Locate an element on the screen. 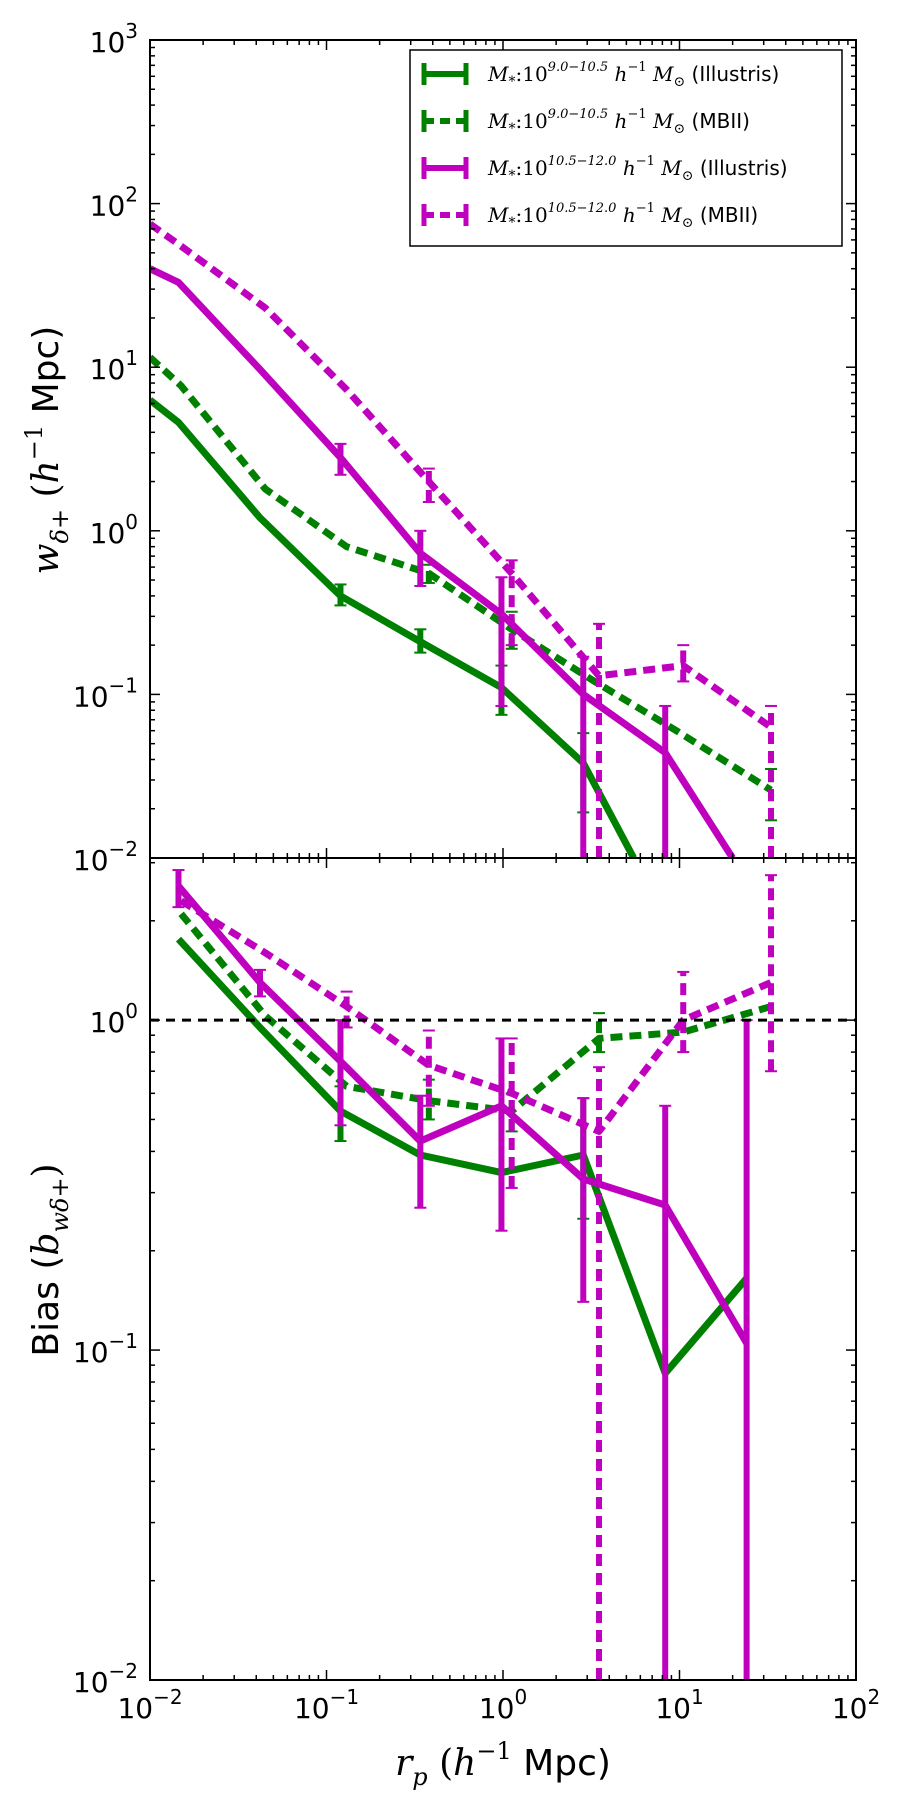 The height and width of the screenshot is (1800, 900). legend-entry: M*:109.0−10.5 h−1 M⊙ (MBII) is located at coordinates (585, 122).